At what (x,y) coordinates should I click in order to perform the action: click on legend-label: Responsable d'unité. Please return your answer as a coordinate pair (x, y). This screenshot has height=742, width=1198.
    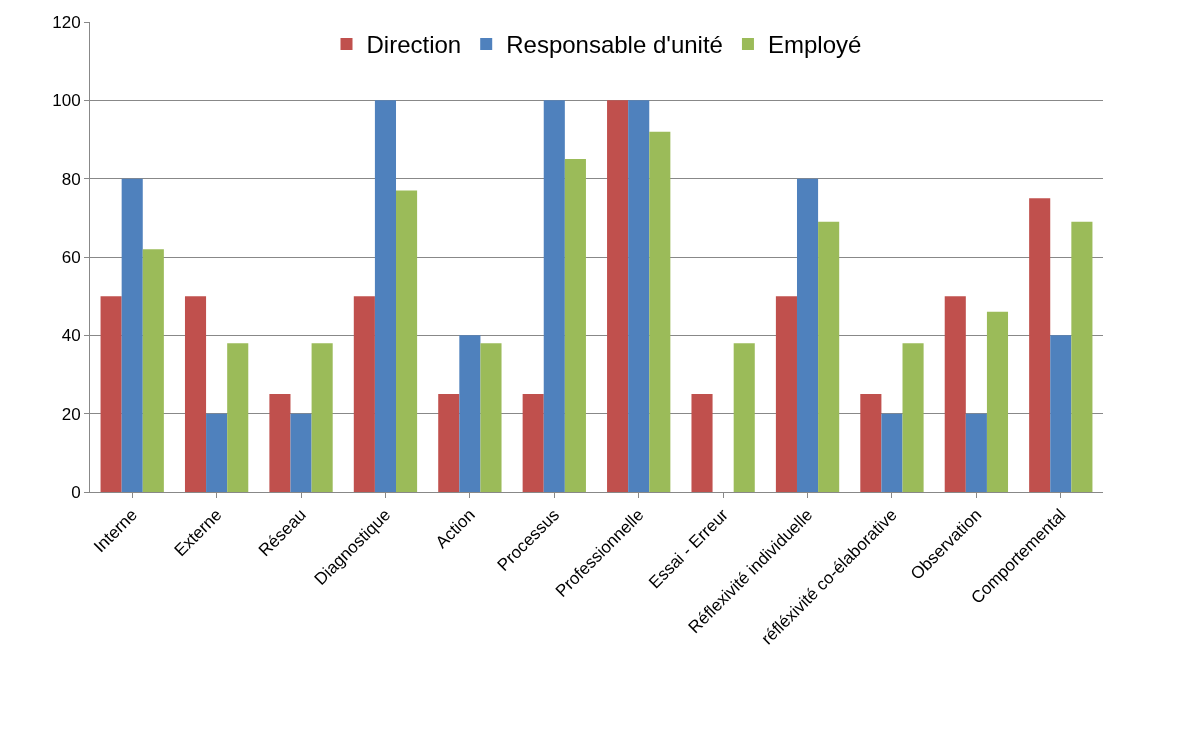
    Looking at the image, I should click on (614, 45).